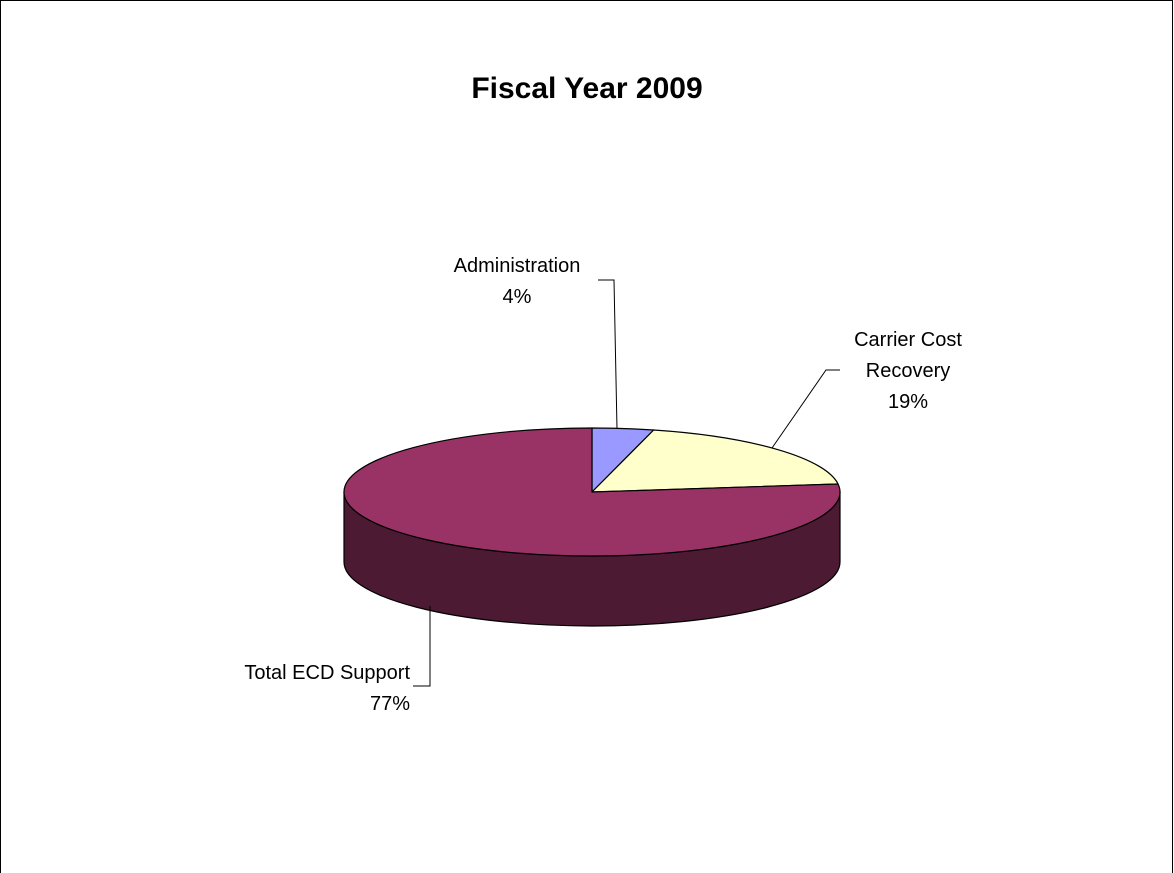 The height and width of the screenshot is (873, 1174). Describe the element at coordinates (908, 340) in the screenshot. I see `slice-label-carrier-cost-recovery-line-1: Carrier Cost` at that location.